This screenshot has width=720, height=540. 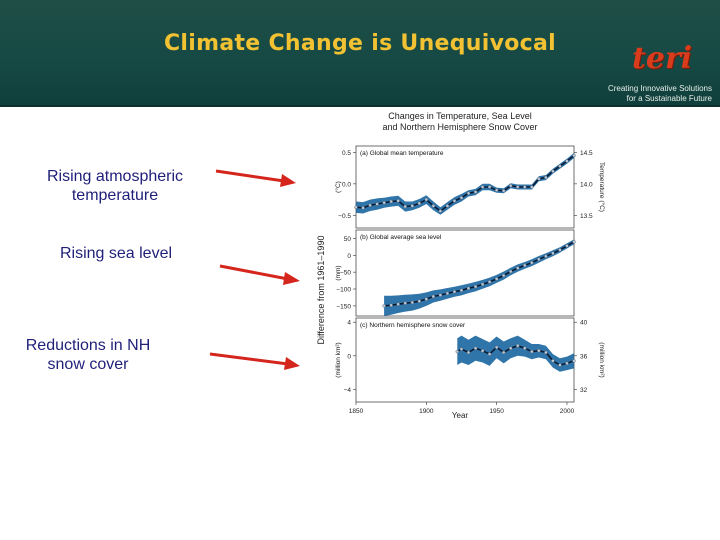 I want to click on y-tick-label: 0.0, so click(x=346, y=184).